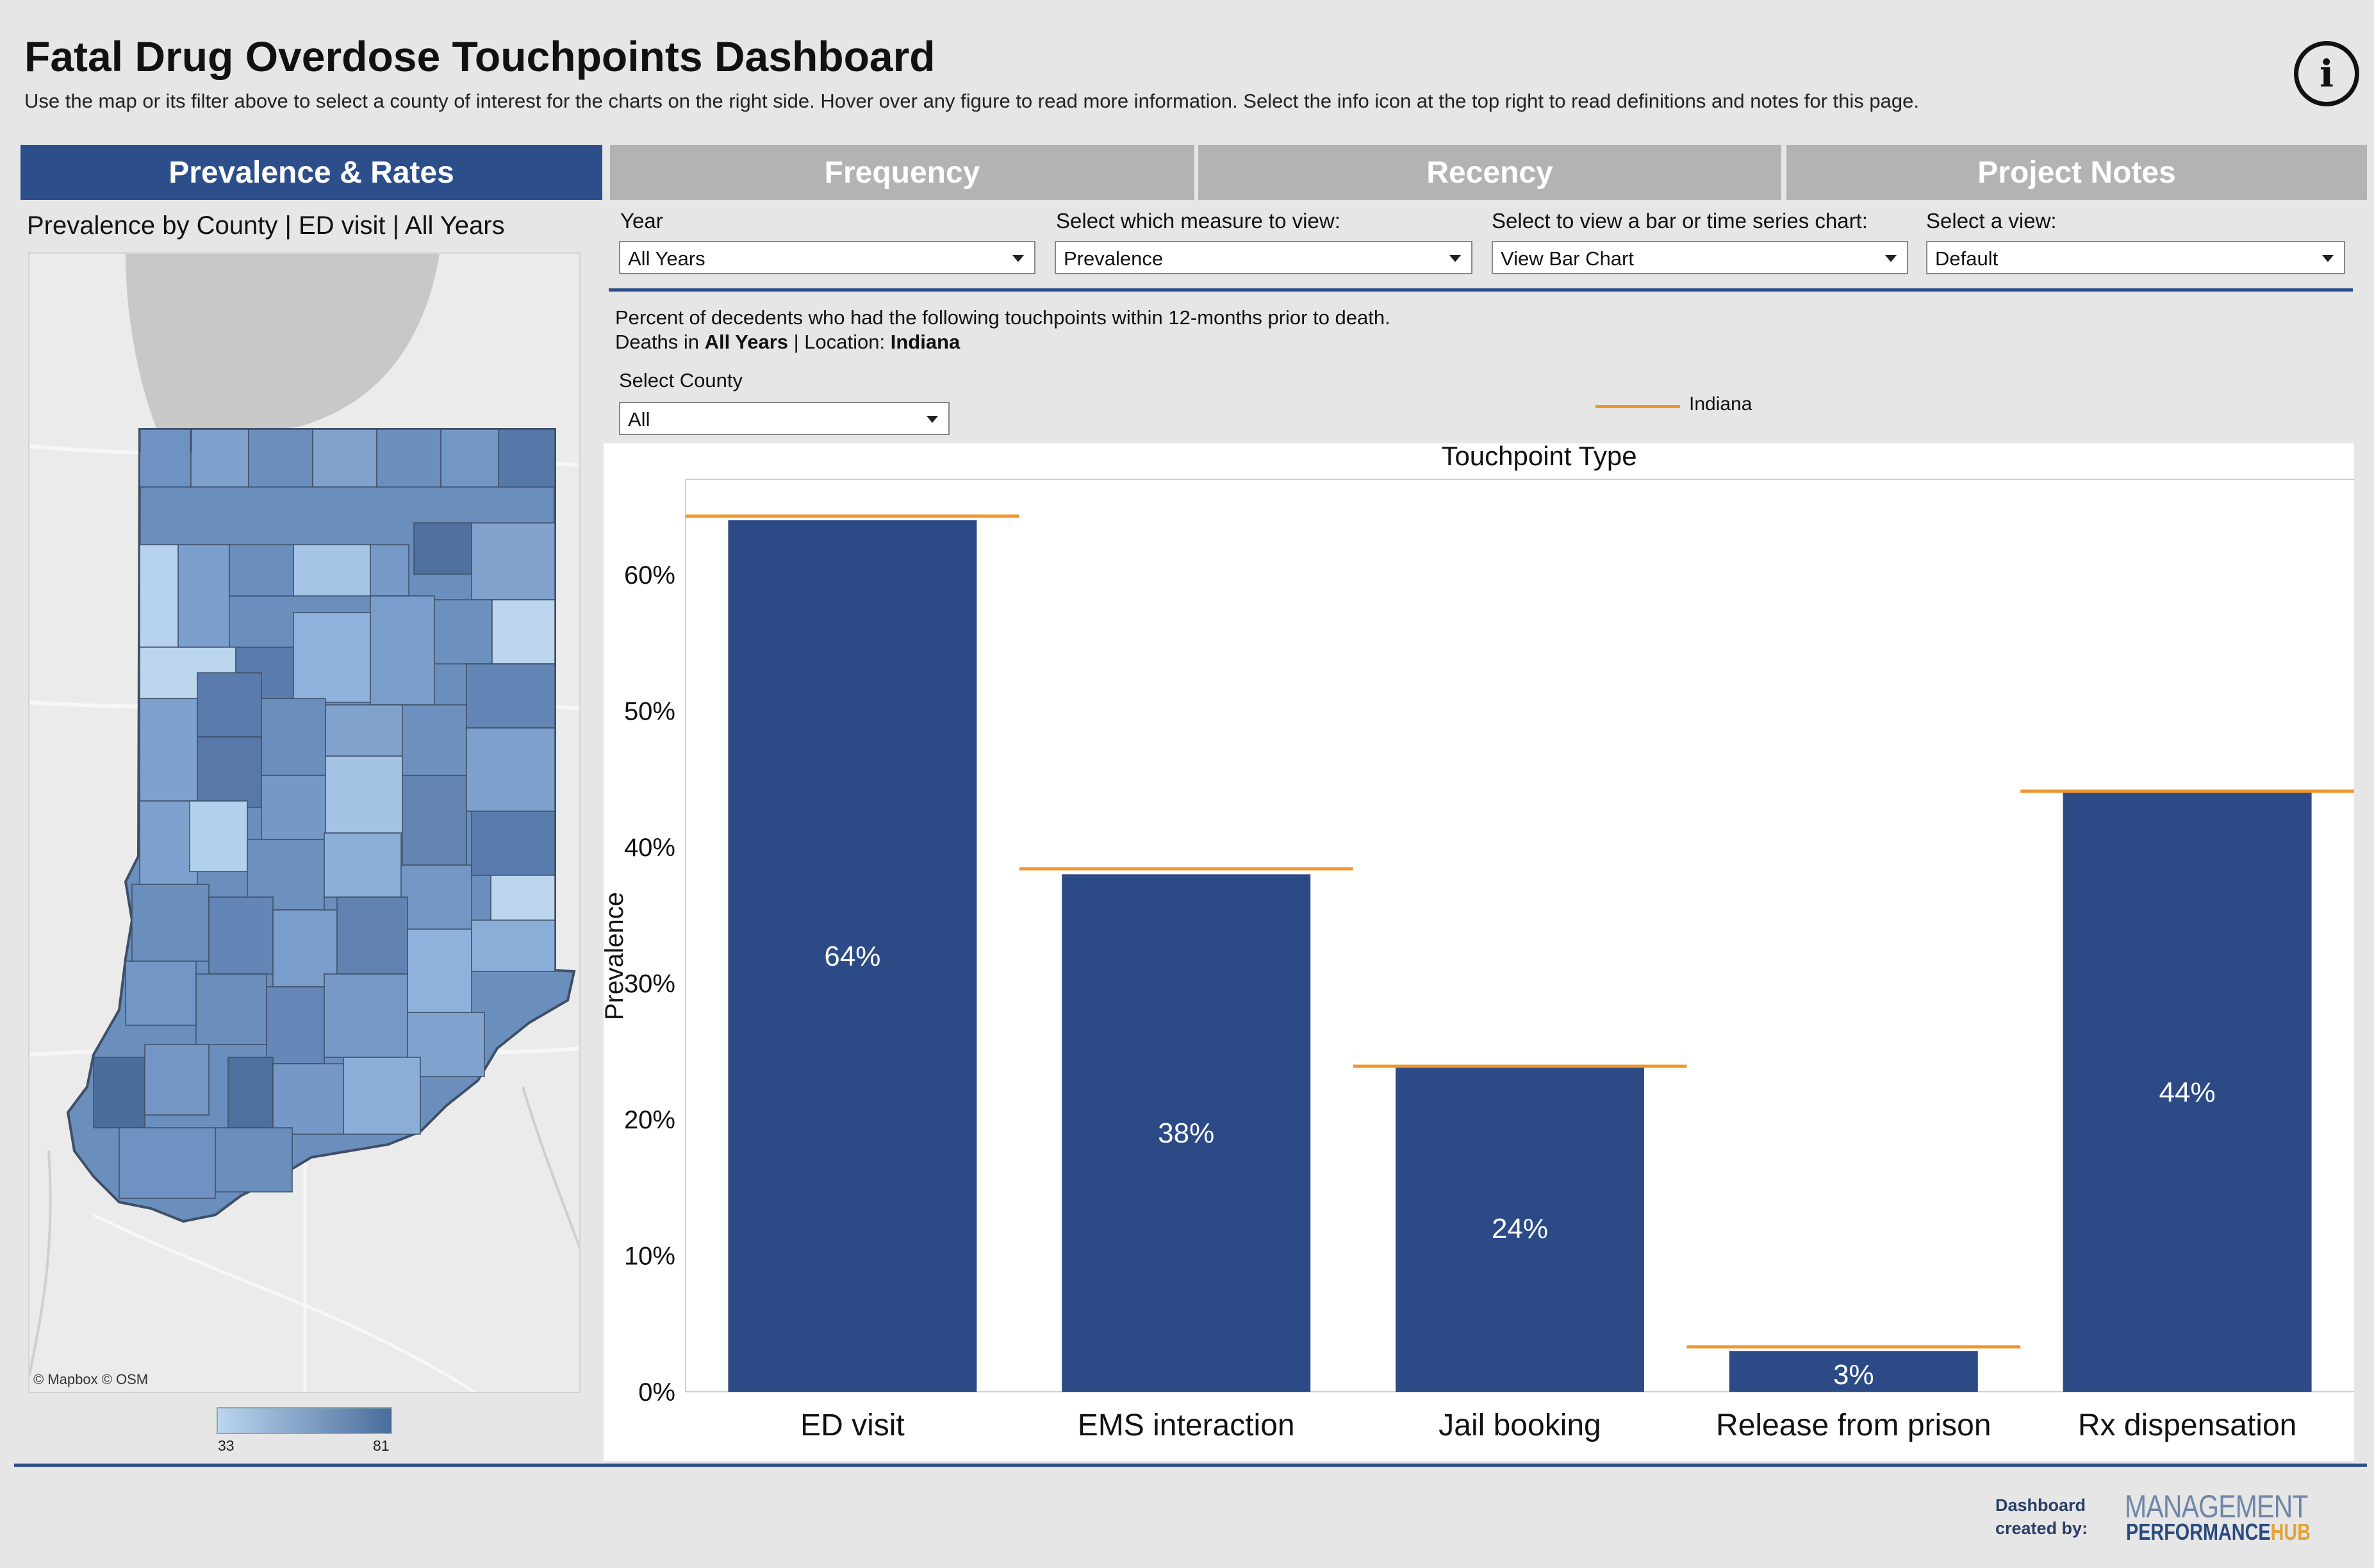 The width and height of the screenshot is (2374, 1568). What do you see at coordinates (324, 814) in the screenshot?
I see `county-shapes` at bounding box center [324, 814].